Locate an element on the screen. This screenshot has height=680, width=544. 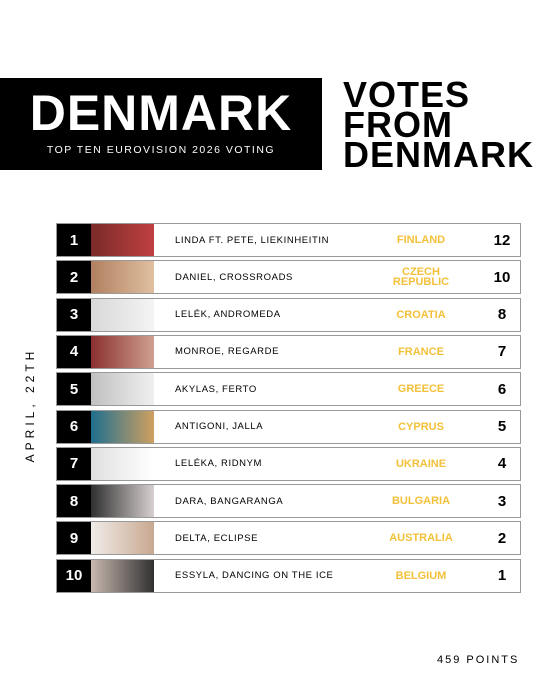
heading-line: FROM is located at coordinates (398, 124).